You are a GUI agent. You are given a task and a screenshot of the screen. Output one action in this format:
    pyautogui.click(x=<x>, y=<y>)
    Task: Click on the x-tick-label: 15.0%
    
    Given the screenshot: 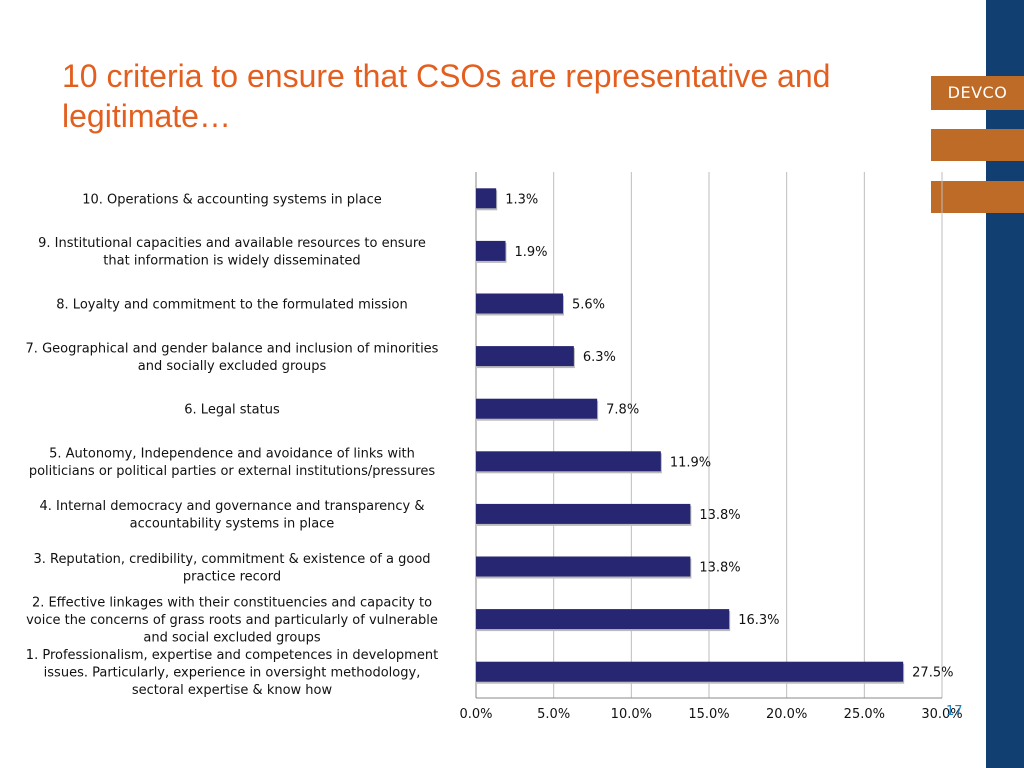 What is the action you would take?
    pyautogui.click(x=708, y=714)
    